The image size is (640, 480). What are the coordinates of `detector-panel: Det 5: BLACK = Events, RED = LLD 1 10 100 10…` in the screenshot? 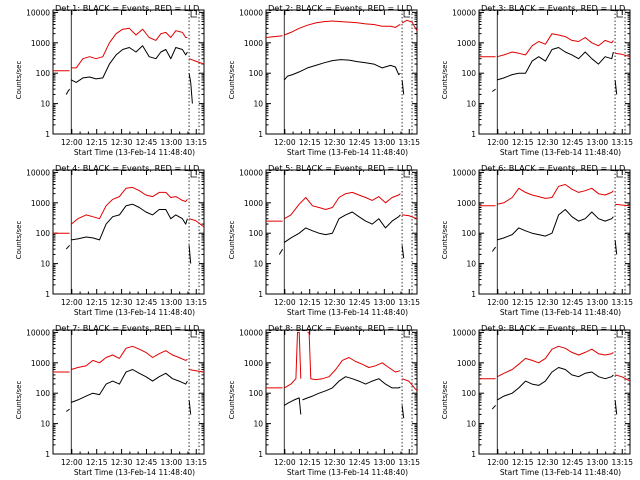 It's located at (324, 240).